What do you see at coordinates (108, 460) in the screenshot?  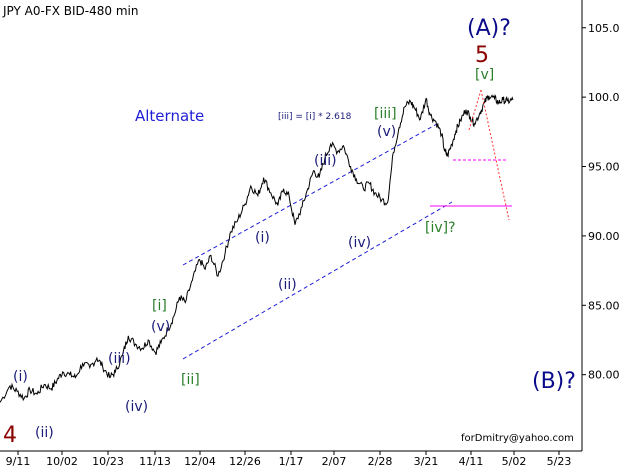 I see `x-tick-label: 10/23` at bounding box center [108, 460].